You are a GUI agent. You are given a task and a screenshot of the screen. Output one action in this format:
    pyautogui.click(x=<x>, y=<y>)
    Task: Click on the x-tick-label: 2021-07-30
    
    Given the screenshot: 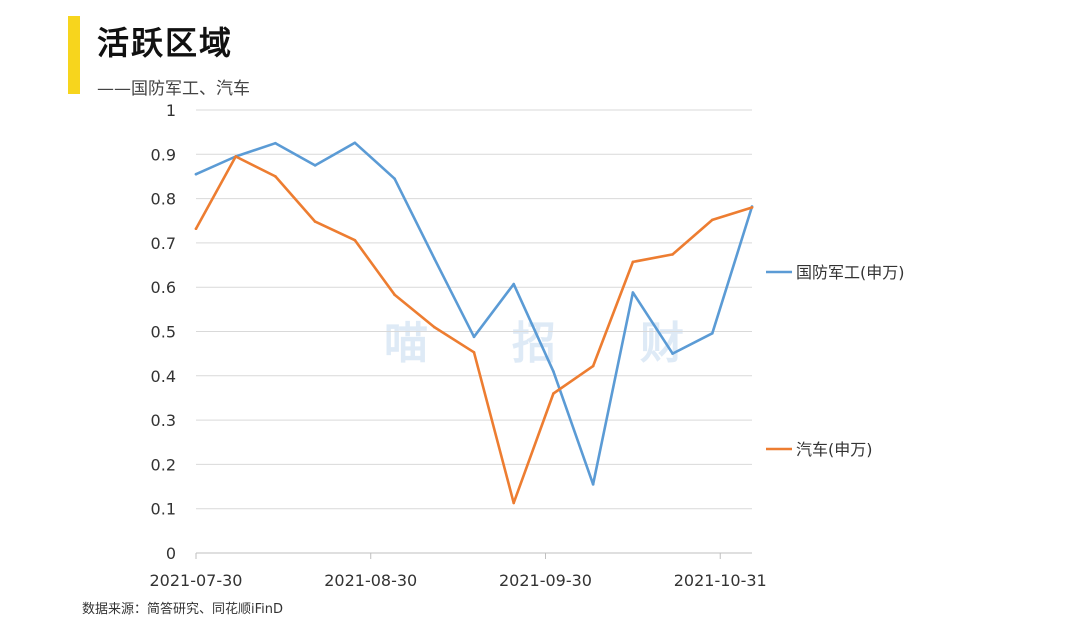 What is the action you would take?
    pyautogui.click(x=196, y=580)
    